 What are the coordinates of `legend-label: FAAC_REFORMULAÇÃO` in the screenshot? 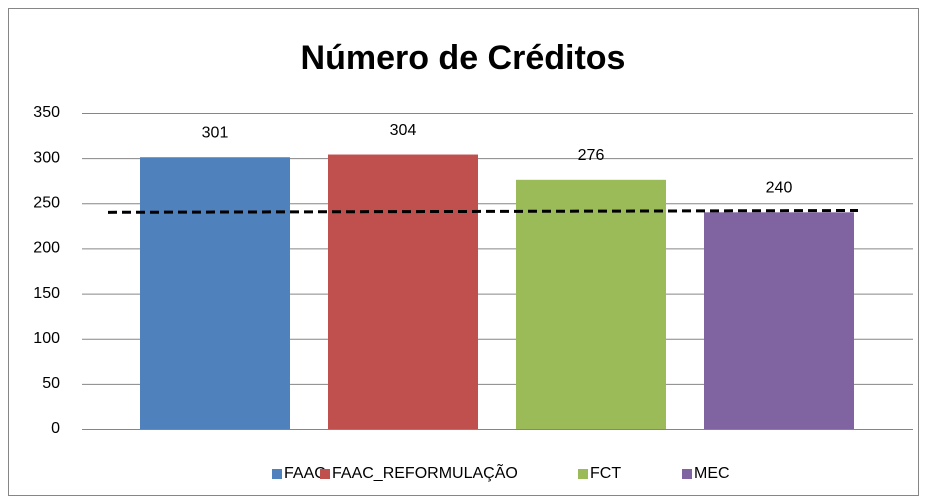 It's located at (425, 472).